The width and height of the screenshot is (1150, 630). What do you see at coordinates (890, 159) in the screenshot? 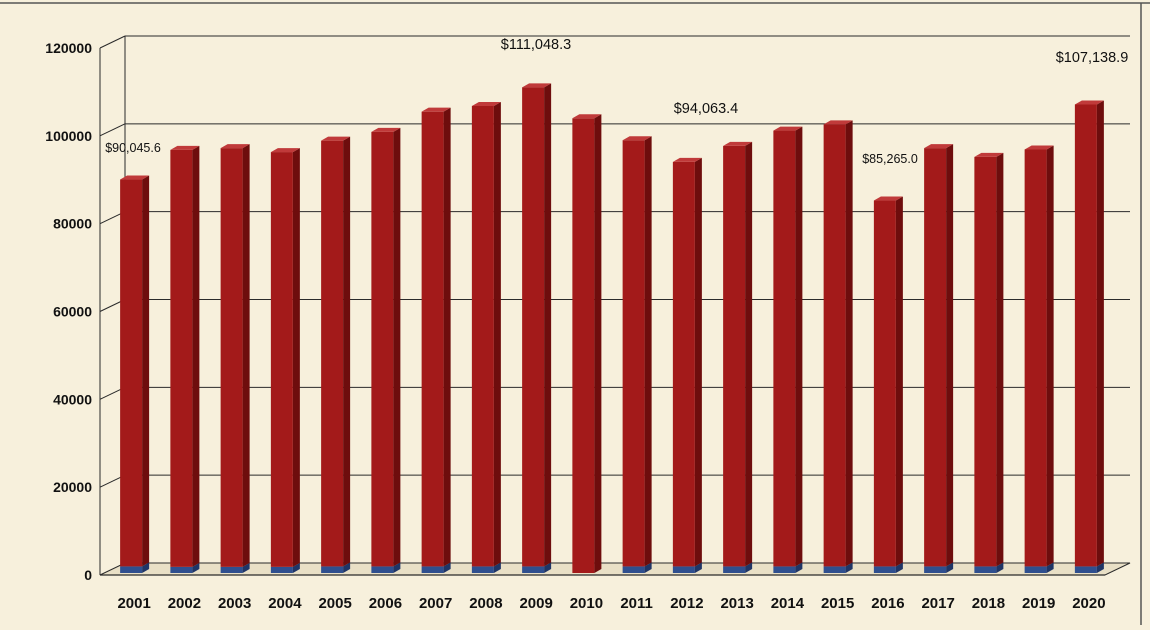
I see `data-label: $85,265.0` at bounding box center [890, 159].